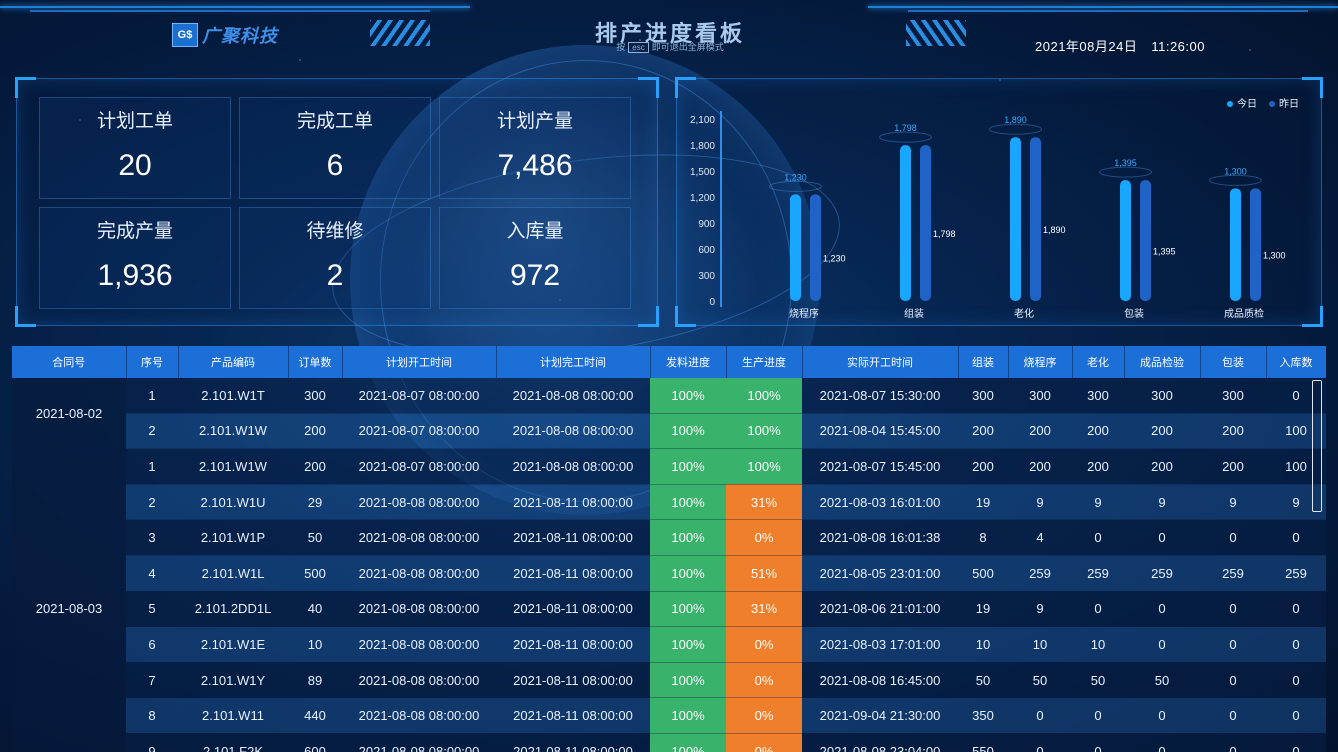  What do you see at coordinates (1289, 104) in the screenshot?
I see `legend-label: 昨日` at bounding box center [1289, 104].